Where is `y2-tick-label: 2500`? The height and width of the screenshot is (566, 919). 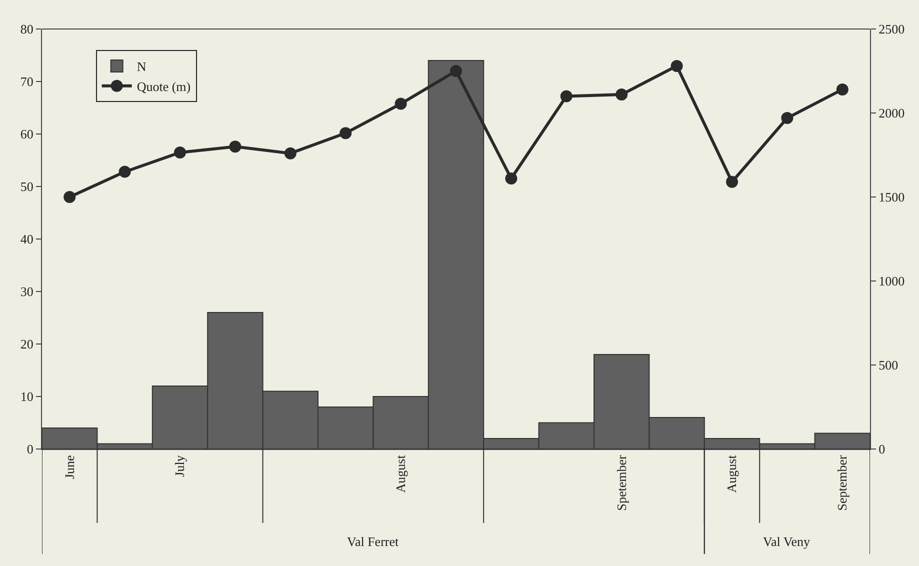 y2-tick-label: 2500 is located at coordinates (891, 29).